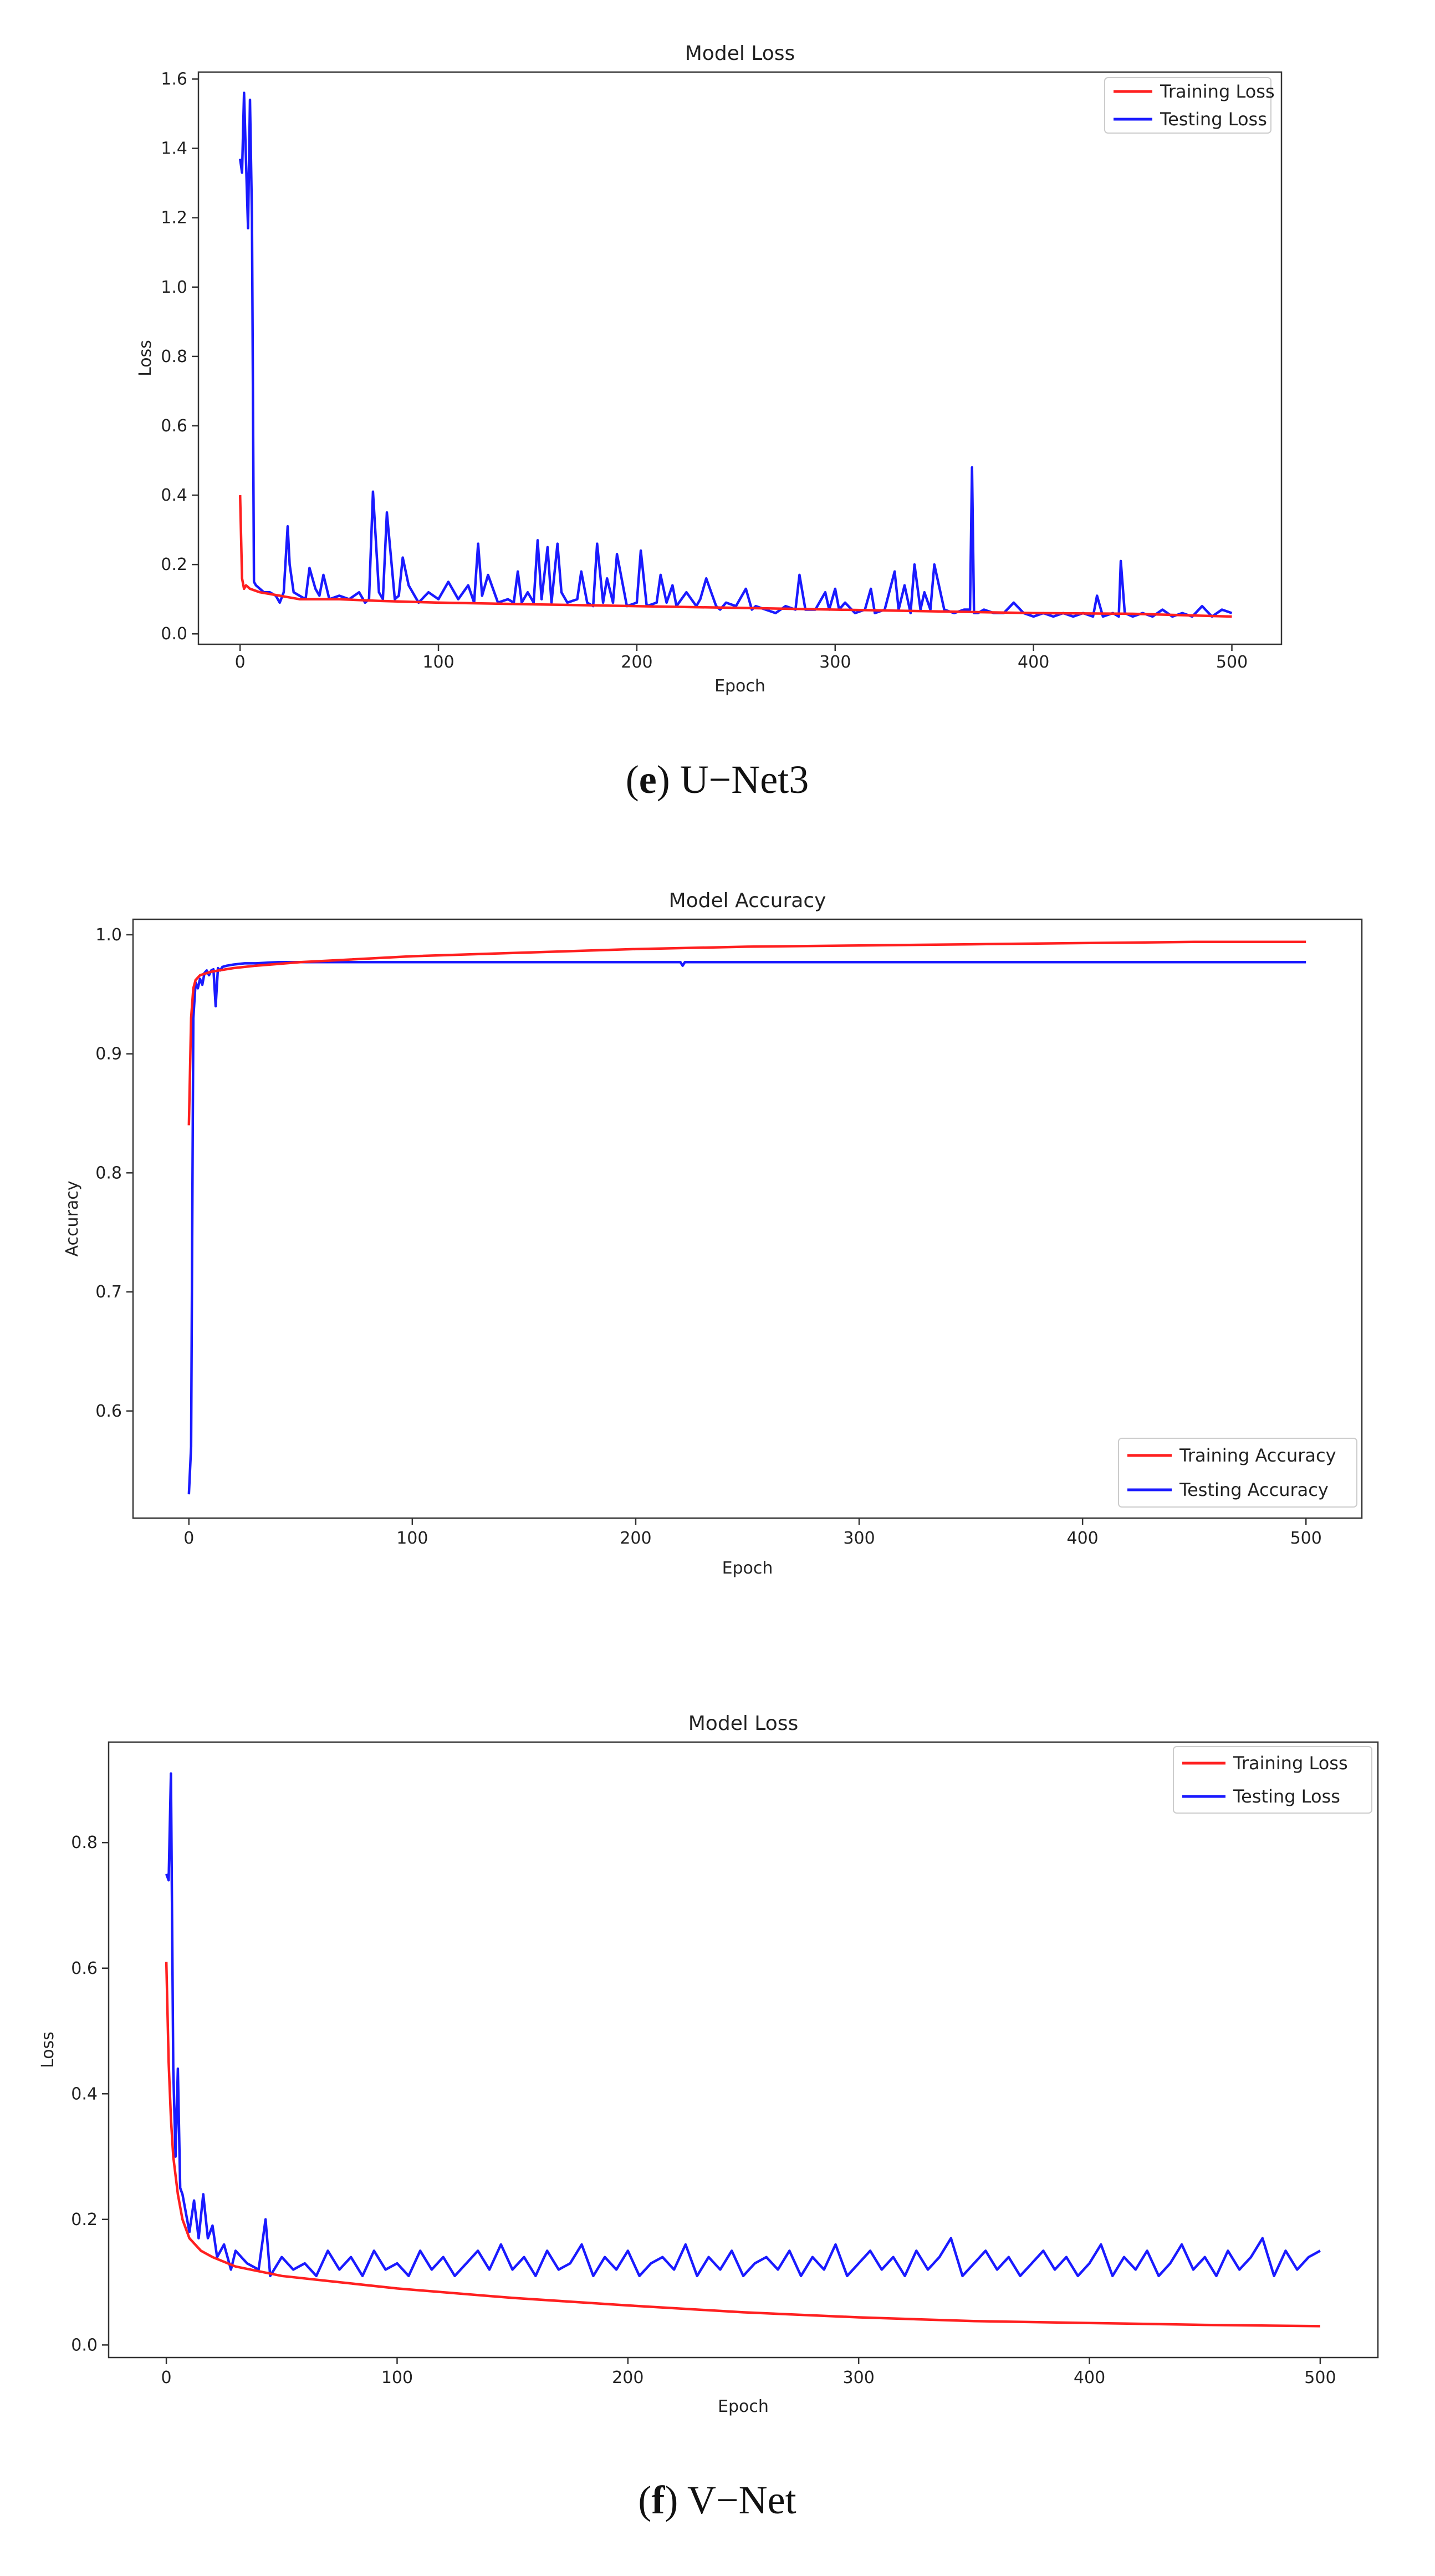 The width and height of the screenshot is (1435, 2576). I want to click on y-tick-label: 1.2, so click(174, 218).